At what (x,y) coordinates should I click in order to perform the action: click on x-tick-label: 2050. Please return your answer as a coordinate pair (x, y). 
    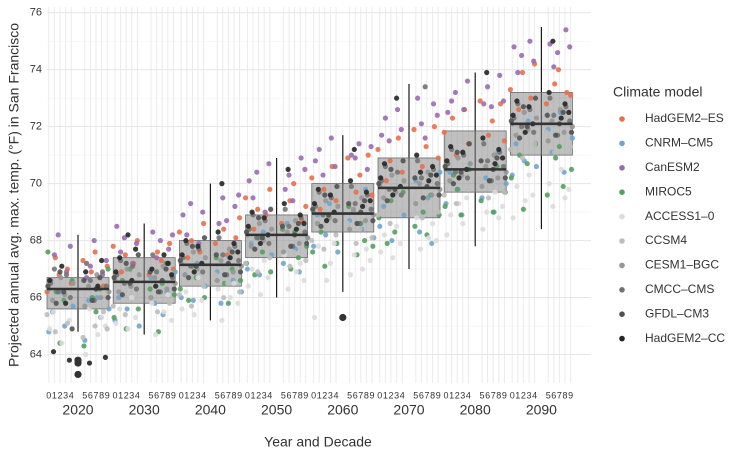
    Looking at the image, I should click on (276, 410).